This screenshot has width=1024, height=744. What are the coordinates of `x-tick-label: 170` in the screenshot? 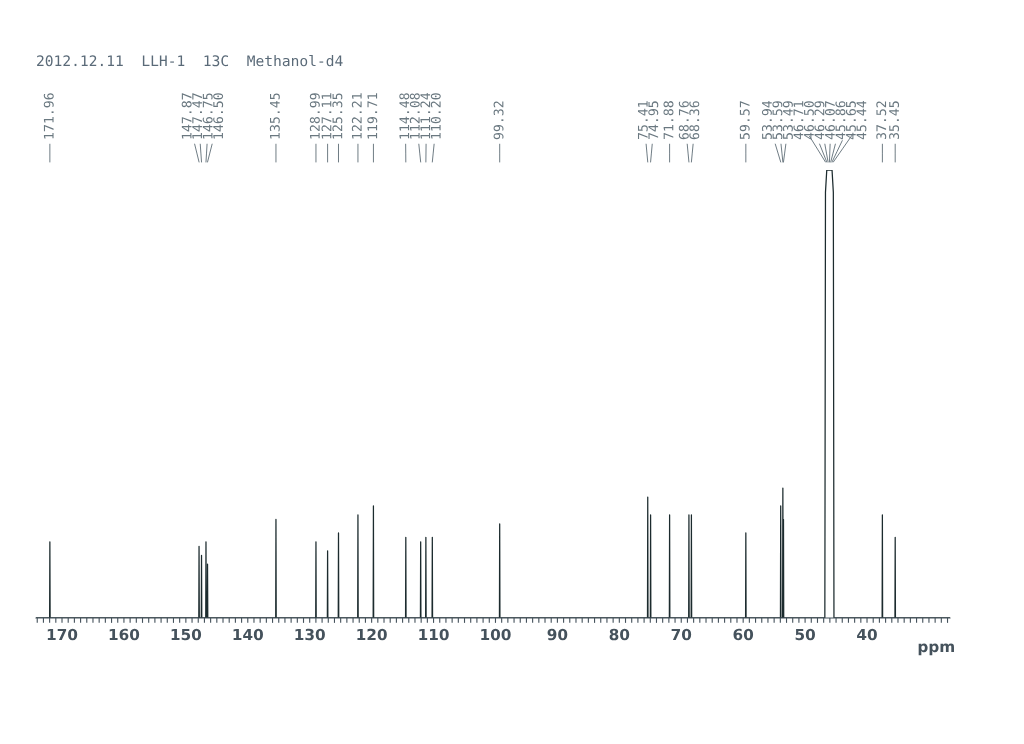 It's located at (62, 634).